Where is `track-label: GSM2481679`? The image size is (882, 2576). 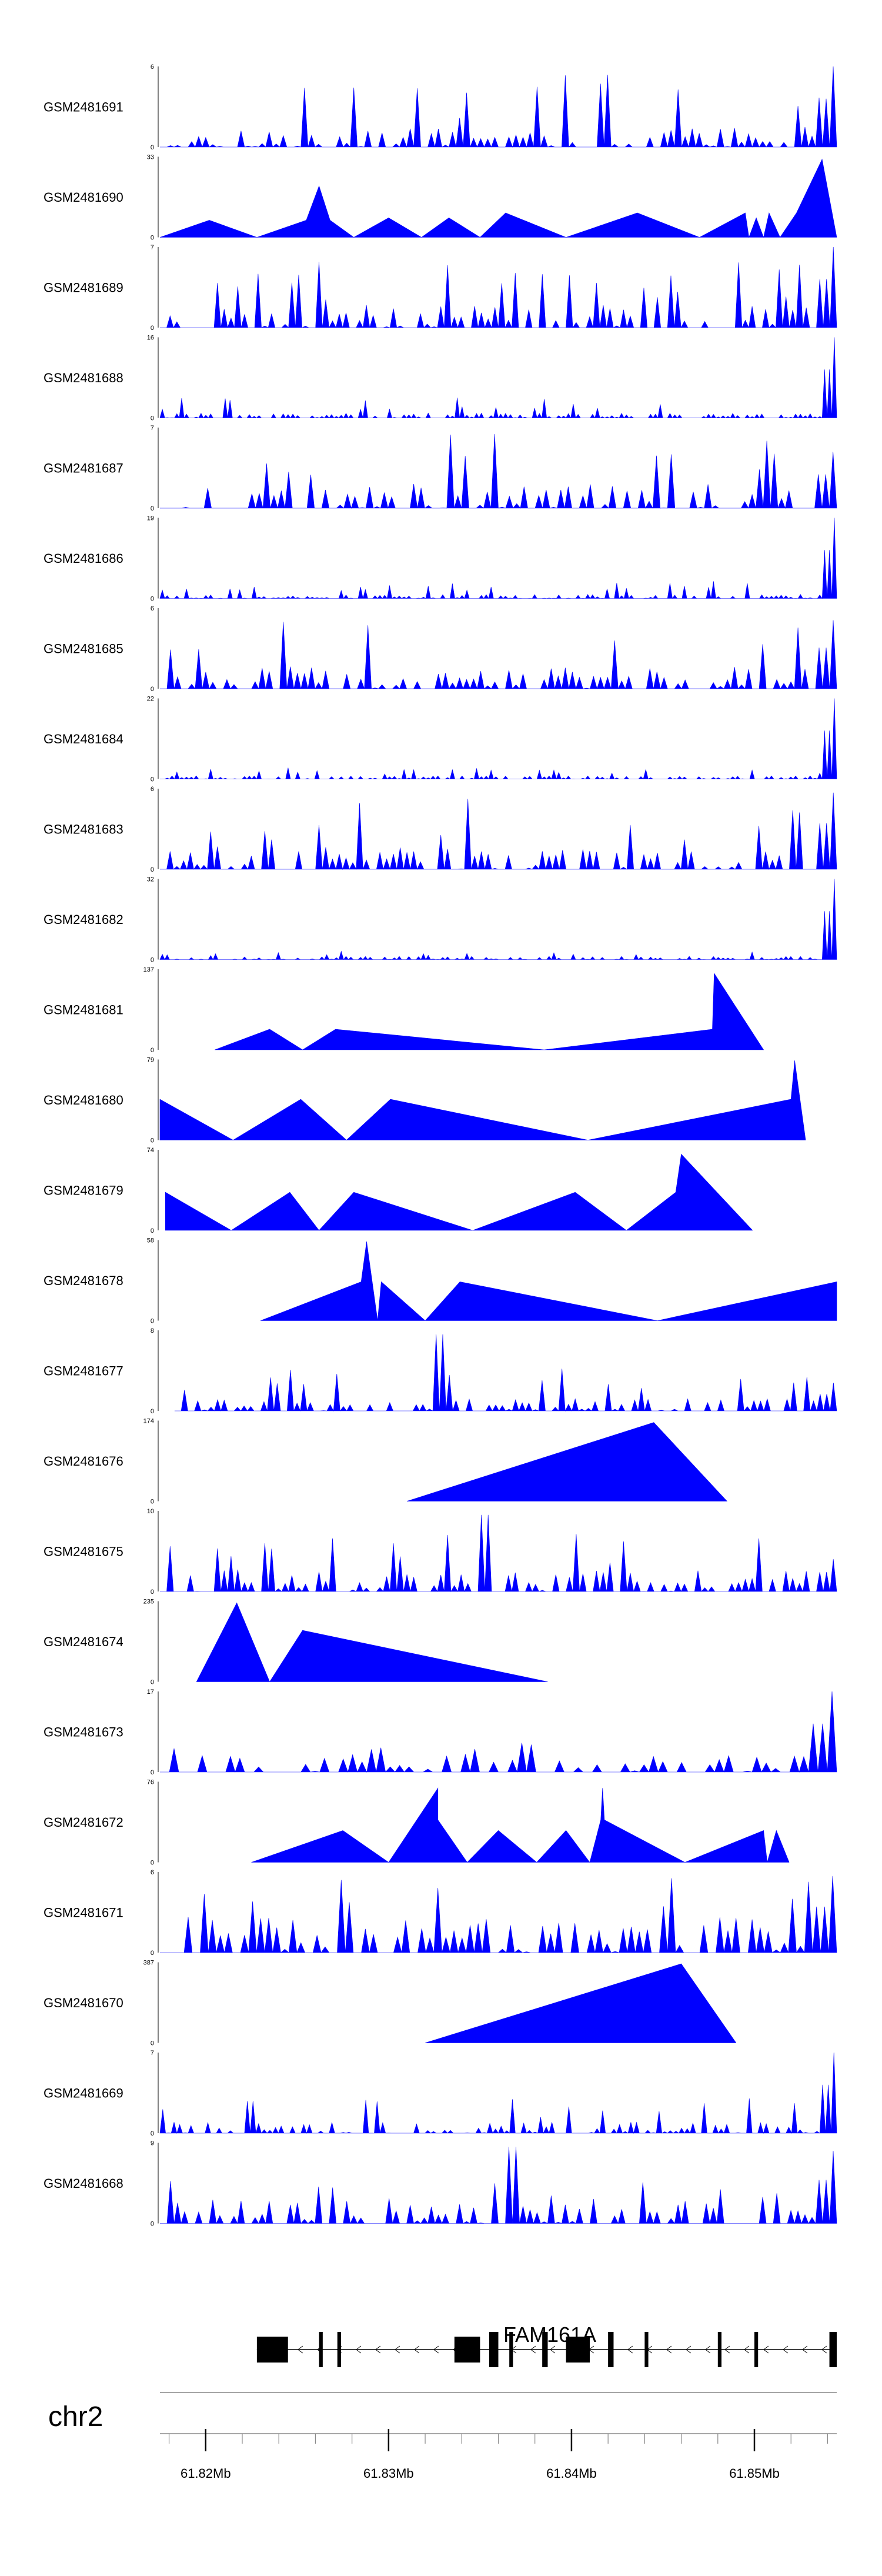 track-label: GSM2481679 is located at coordinates (83, 1190).